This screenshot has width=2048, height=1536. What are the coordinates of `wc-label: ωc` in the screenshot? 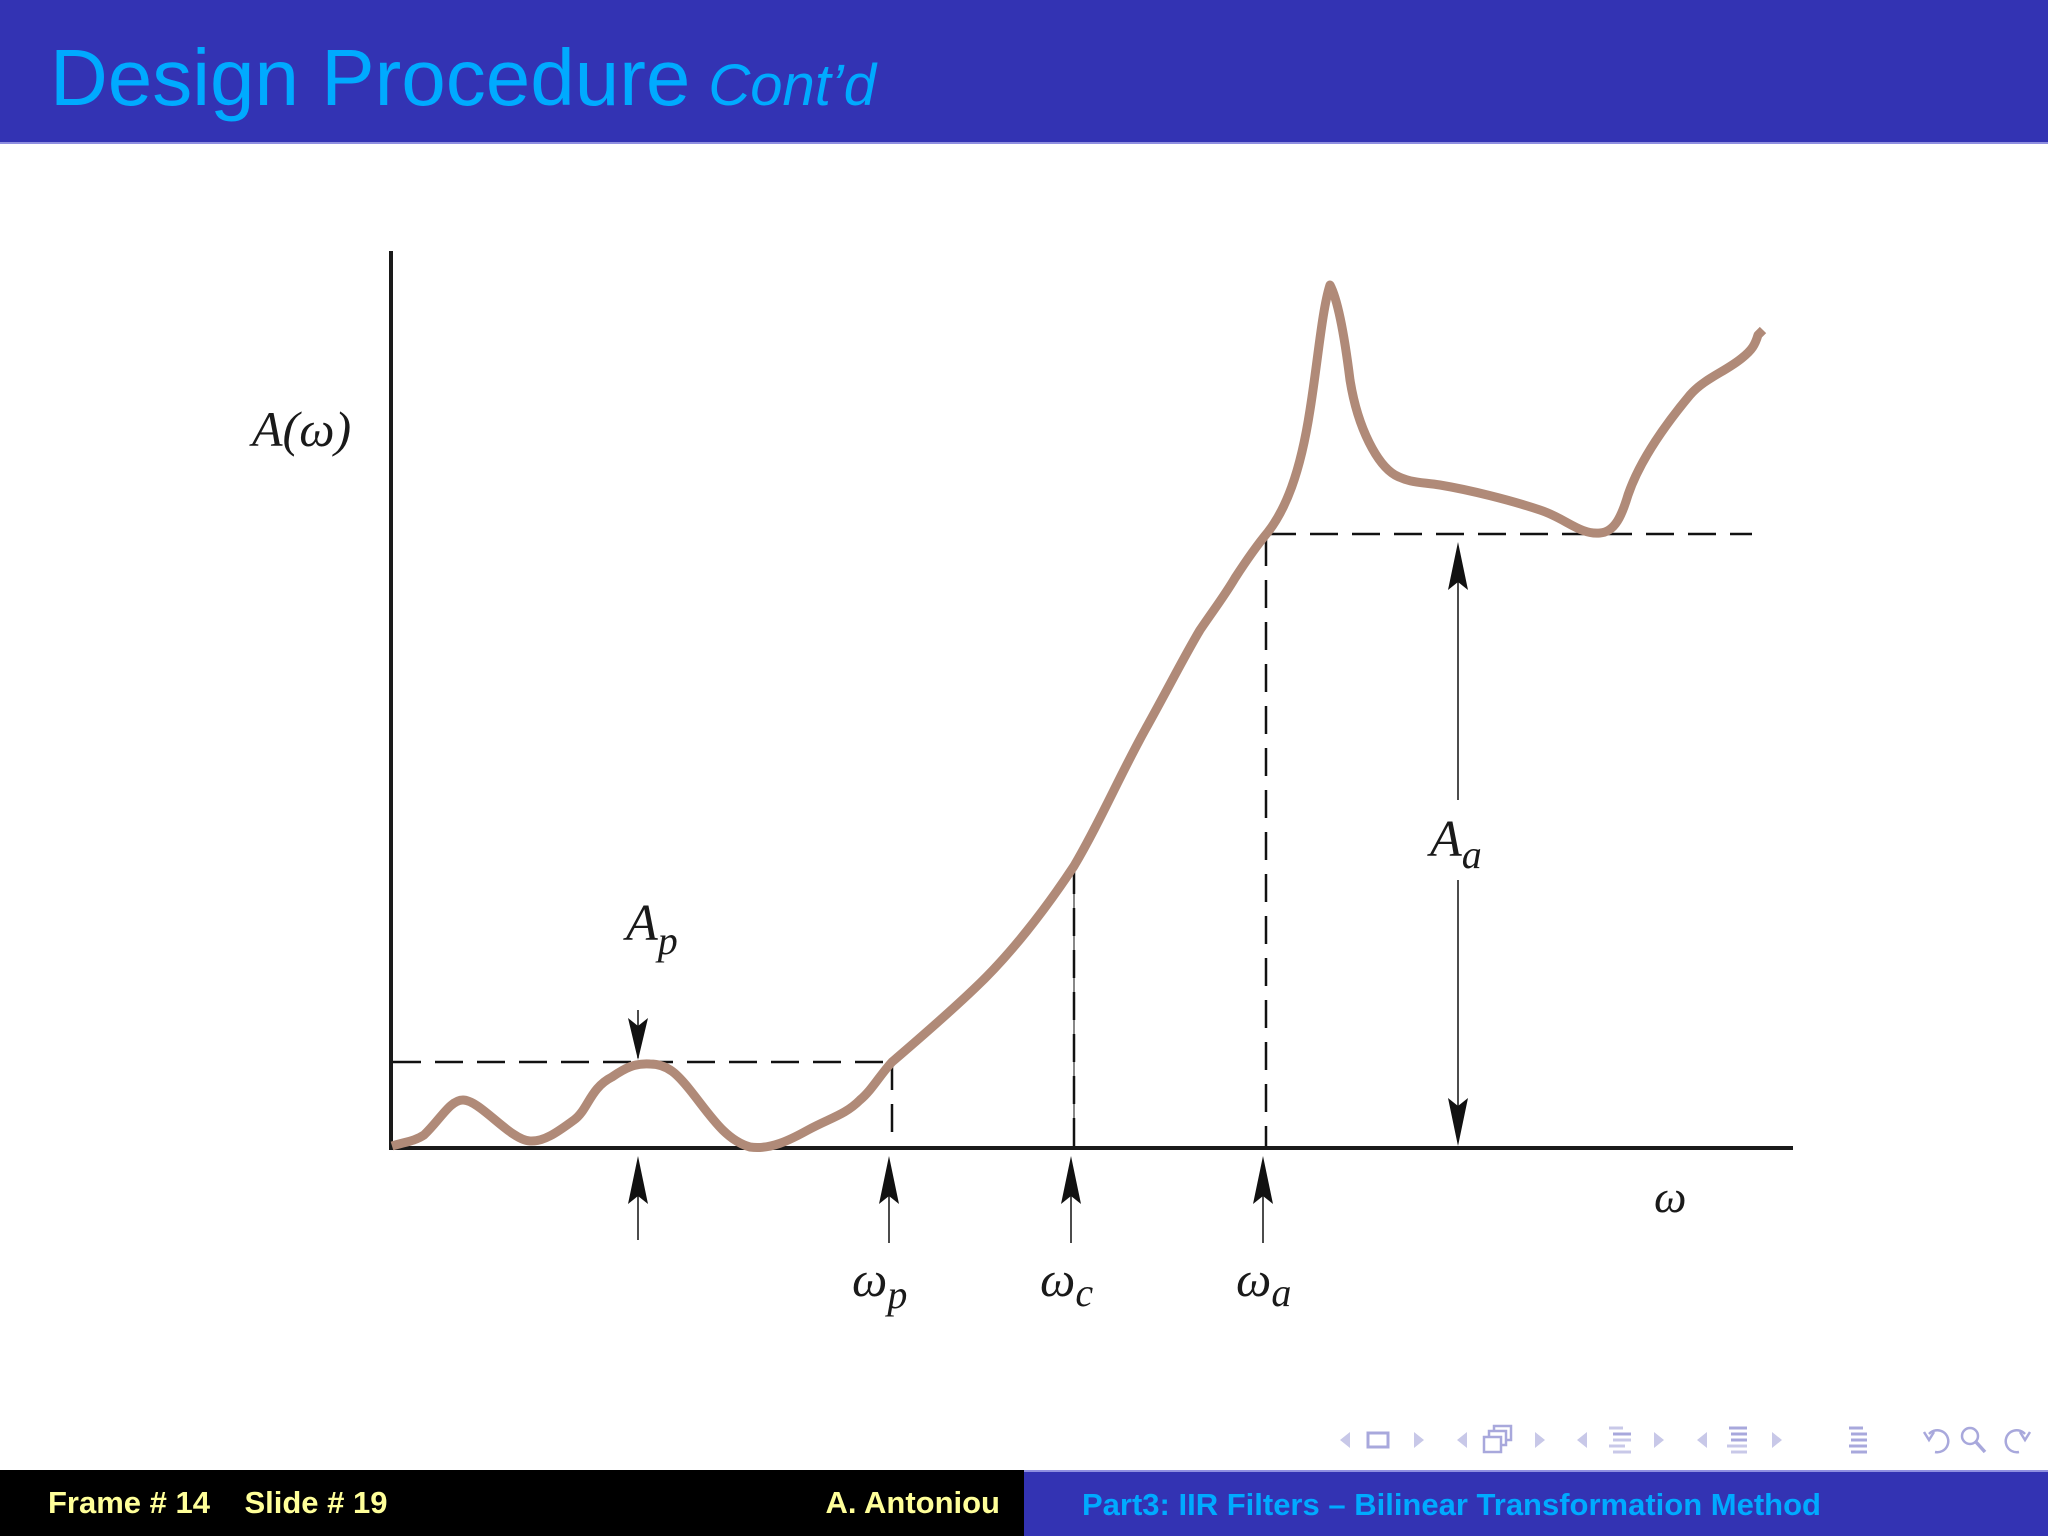 It's located at (1066, 1283).